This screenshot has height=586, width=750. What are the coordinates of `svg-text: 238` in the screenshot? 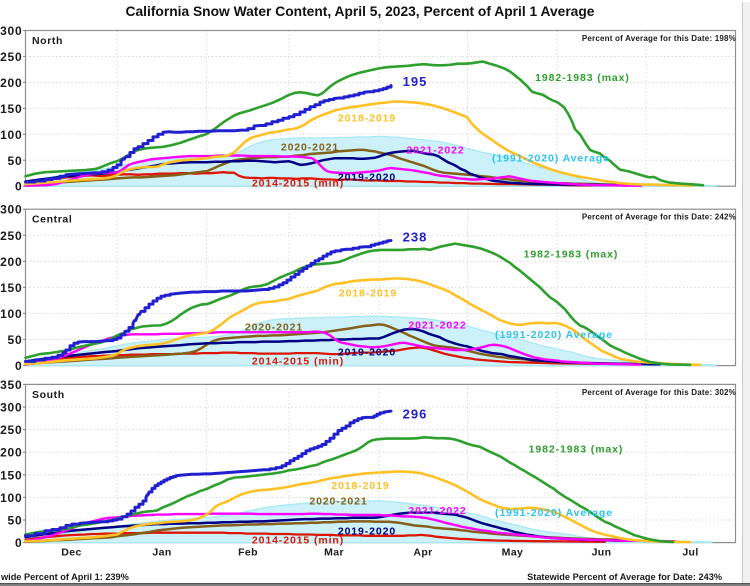 It's located at (415, 237).